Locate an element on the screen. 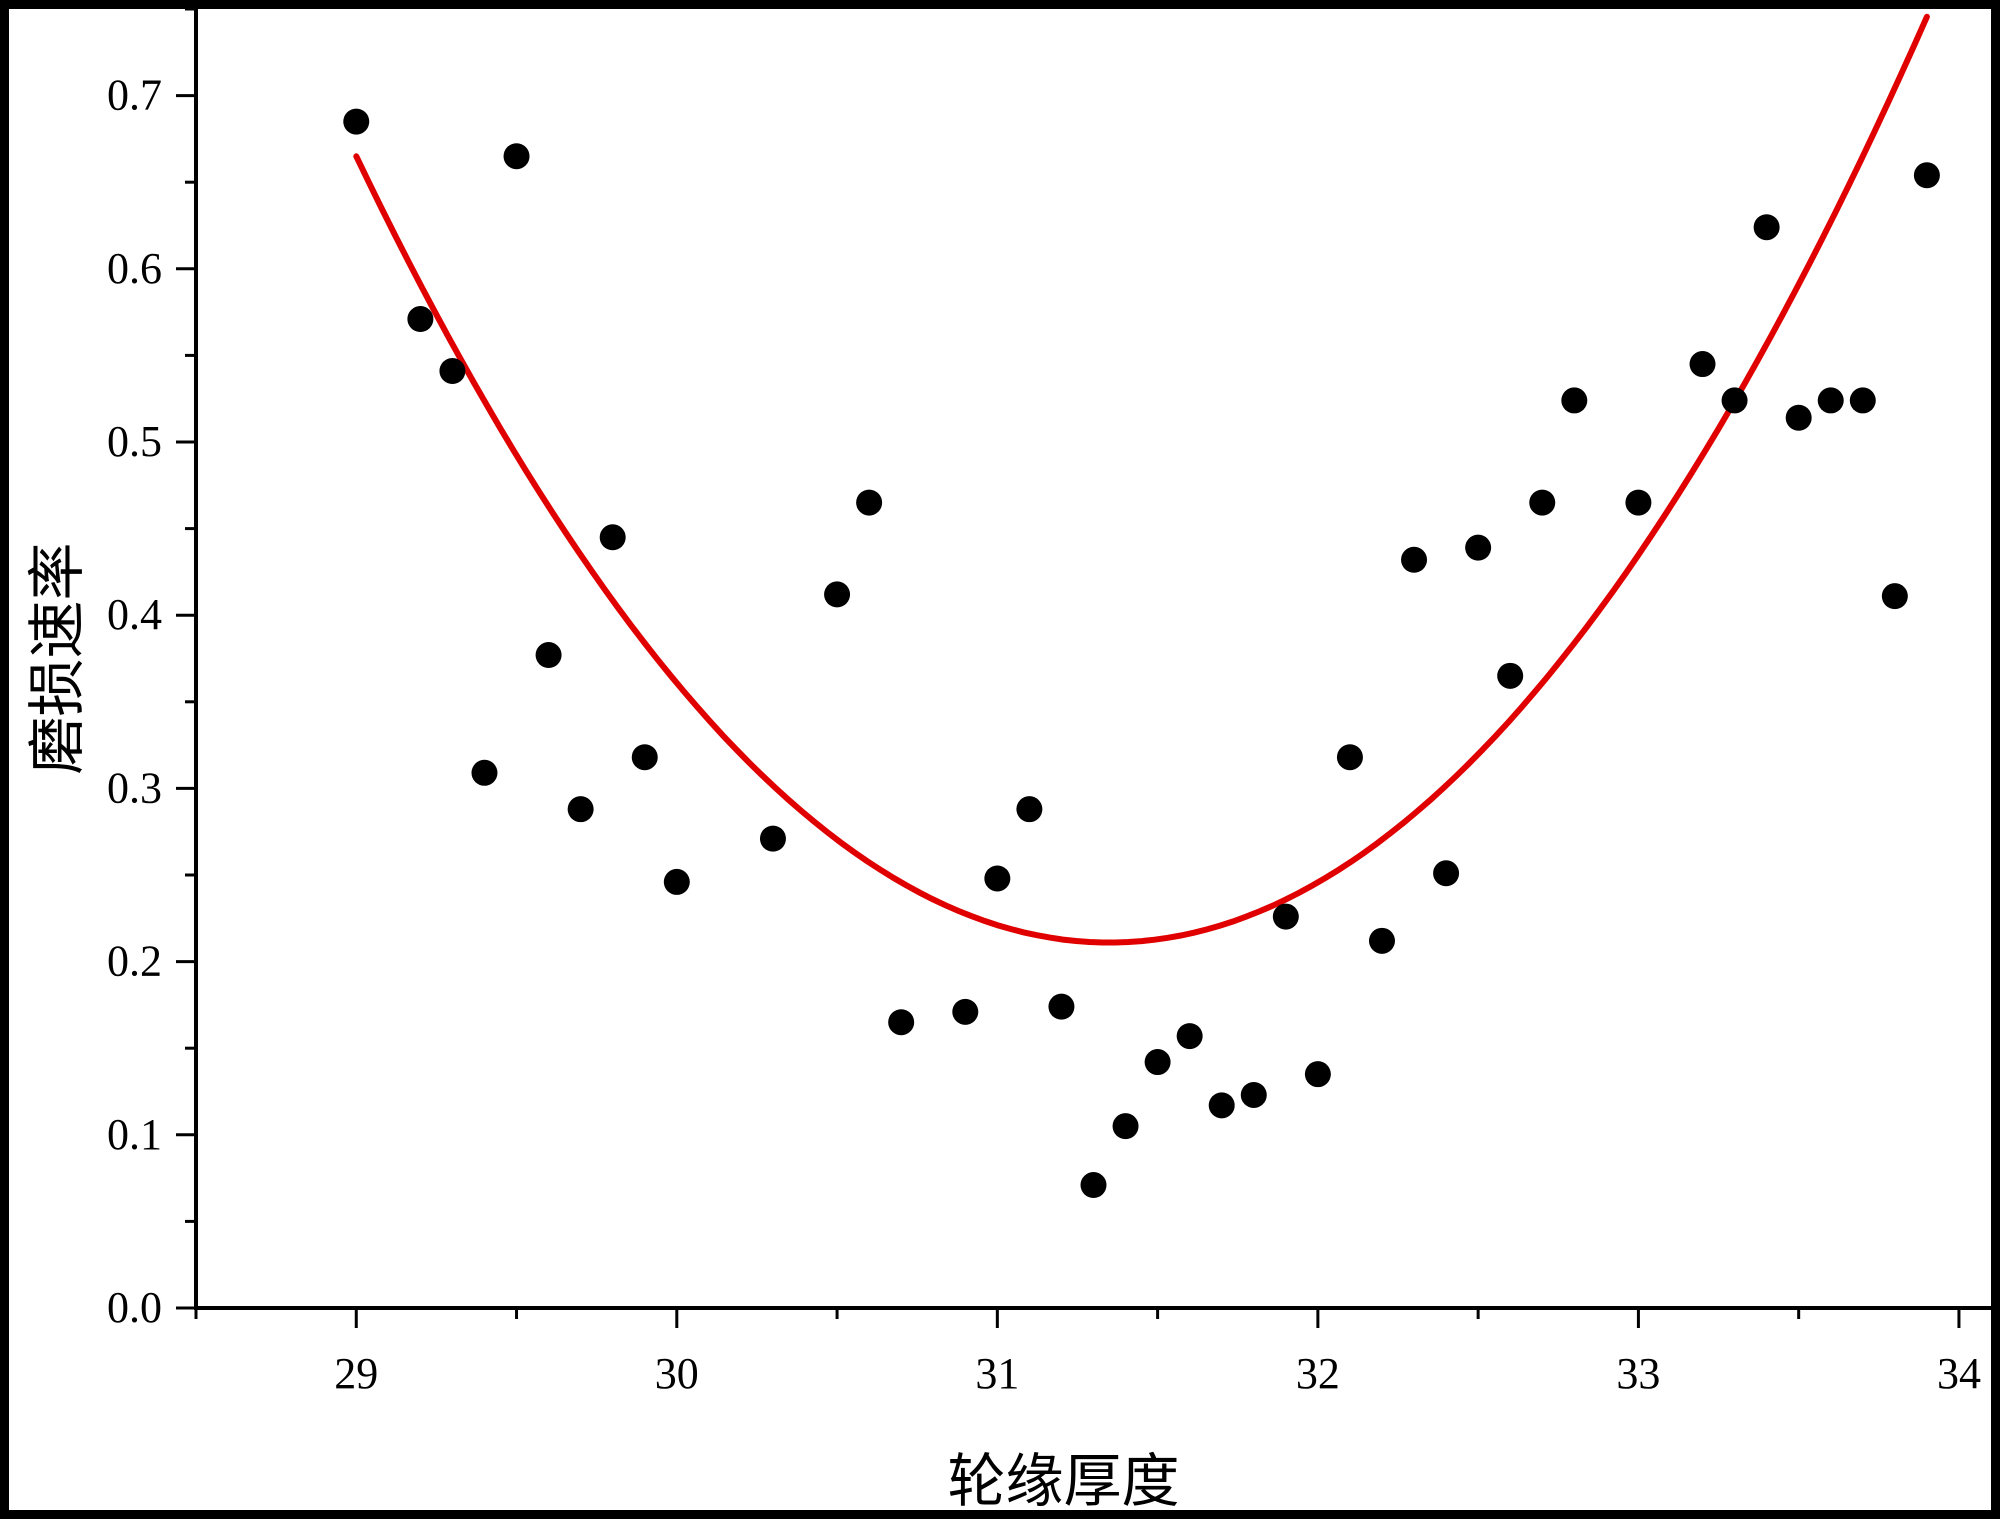 This screenshot has width=2000, height=1519. y-tick-label: 0.0 is located at coordinates (134, 1307).